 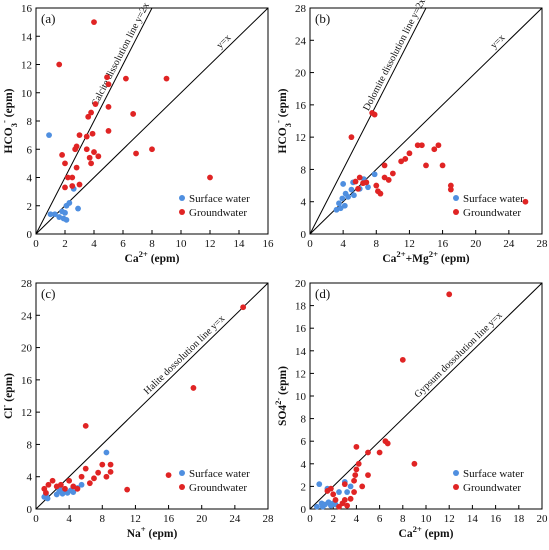 I want to click on x-tick-label-b: 24, so click(x=509, y=244).